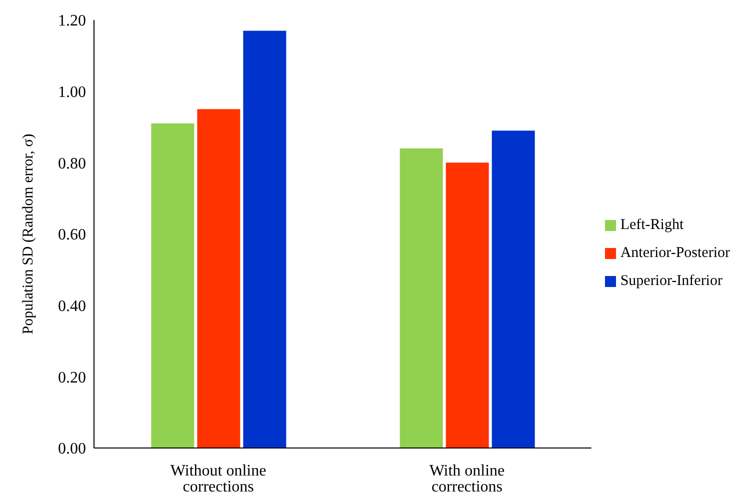 The image size is (752, 504). I want to click on y-tick-label: 1.00, so click(72, 93).